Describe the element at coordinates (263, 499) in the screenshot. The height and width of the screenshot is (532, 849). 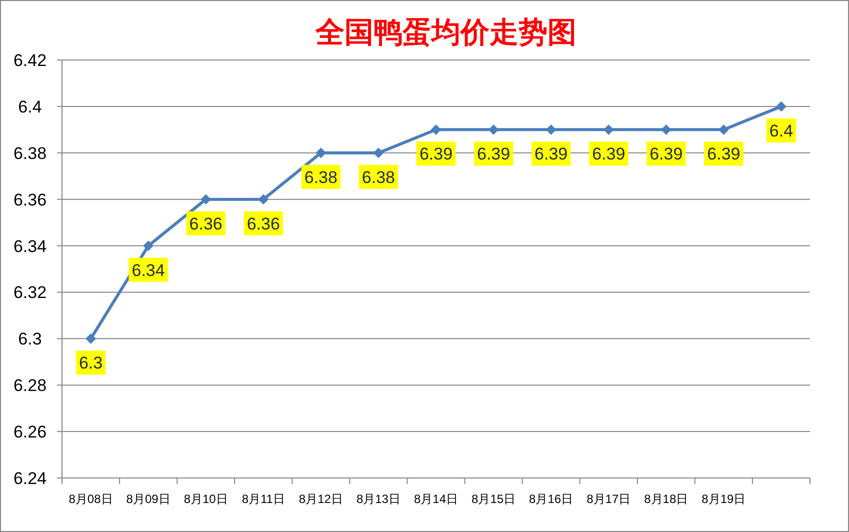
I see `x-tick-label: 8月11日` at that location.